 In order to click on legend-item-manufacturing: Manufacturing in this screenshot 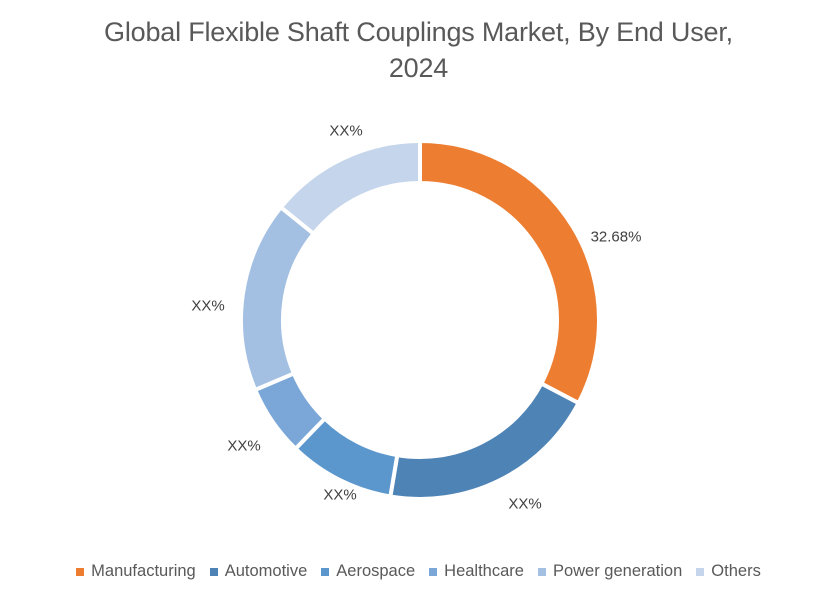, I will do `click(136, 571)`.